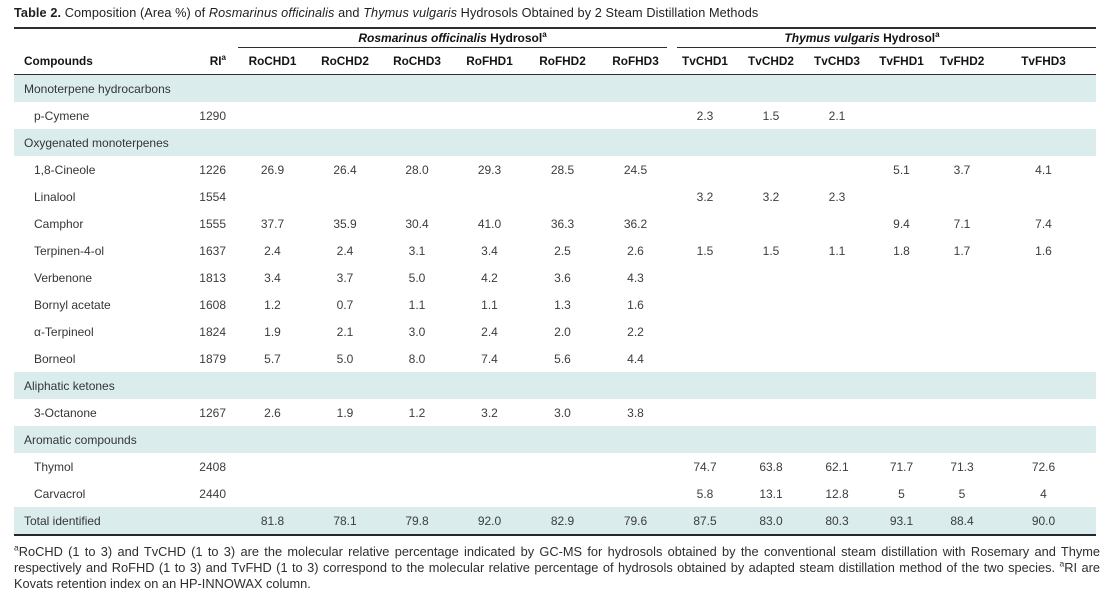 The image size is (1120, 611). What do you see at coordinates (55, 196) in the screenshot?
I see `compound-name-cell: Linalool` at bounding box center [55, 196].